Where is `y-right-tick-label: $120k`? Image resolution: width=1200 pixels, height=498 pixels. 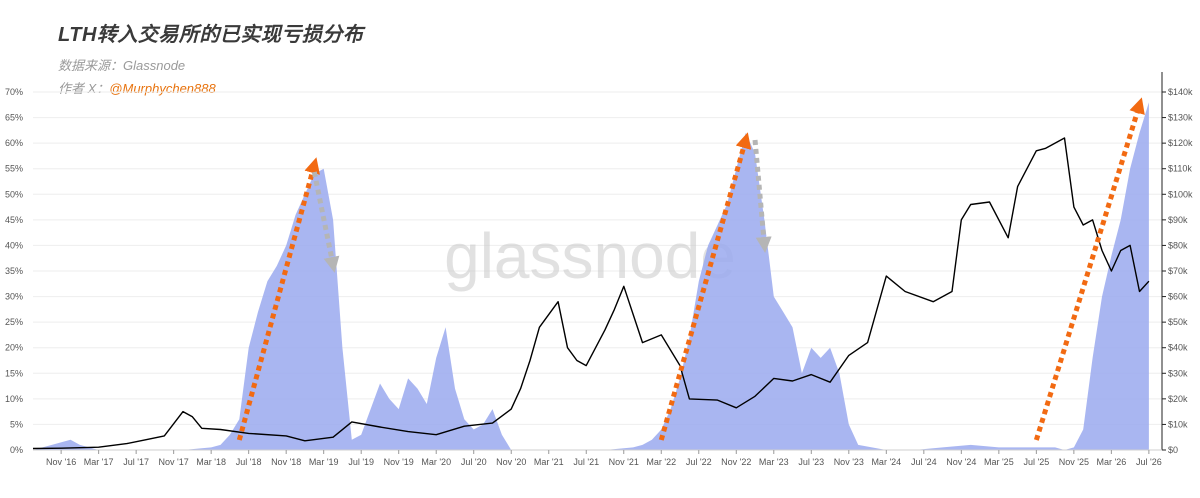
y-right-tick-label: $120k is located at coordinates (1180, 143).